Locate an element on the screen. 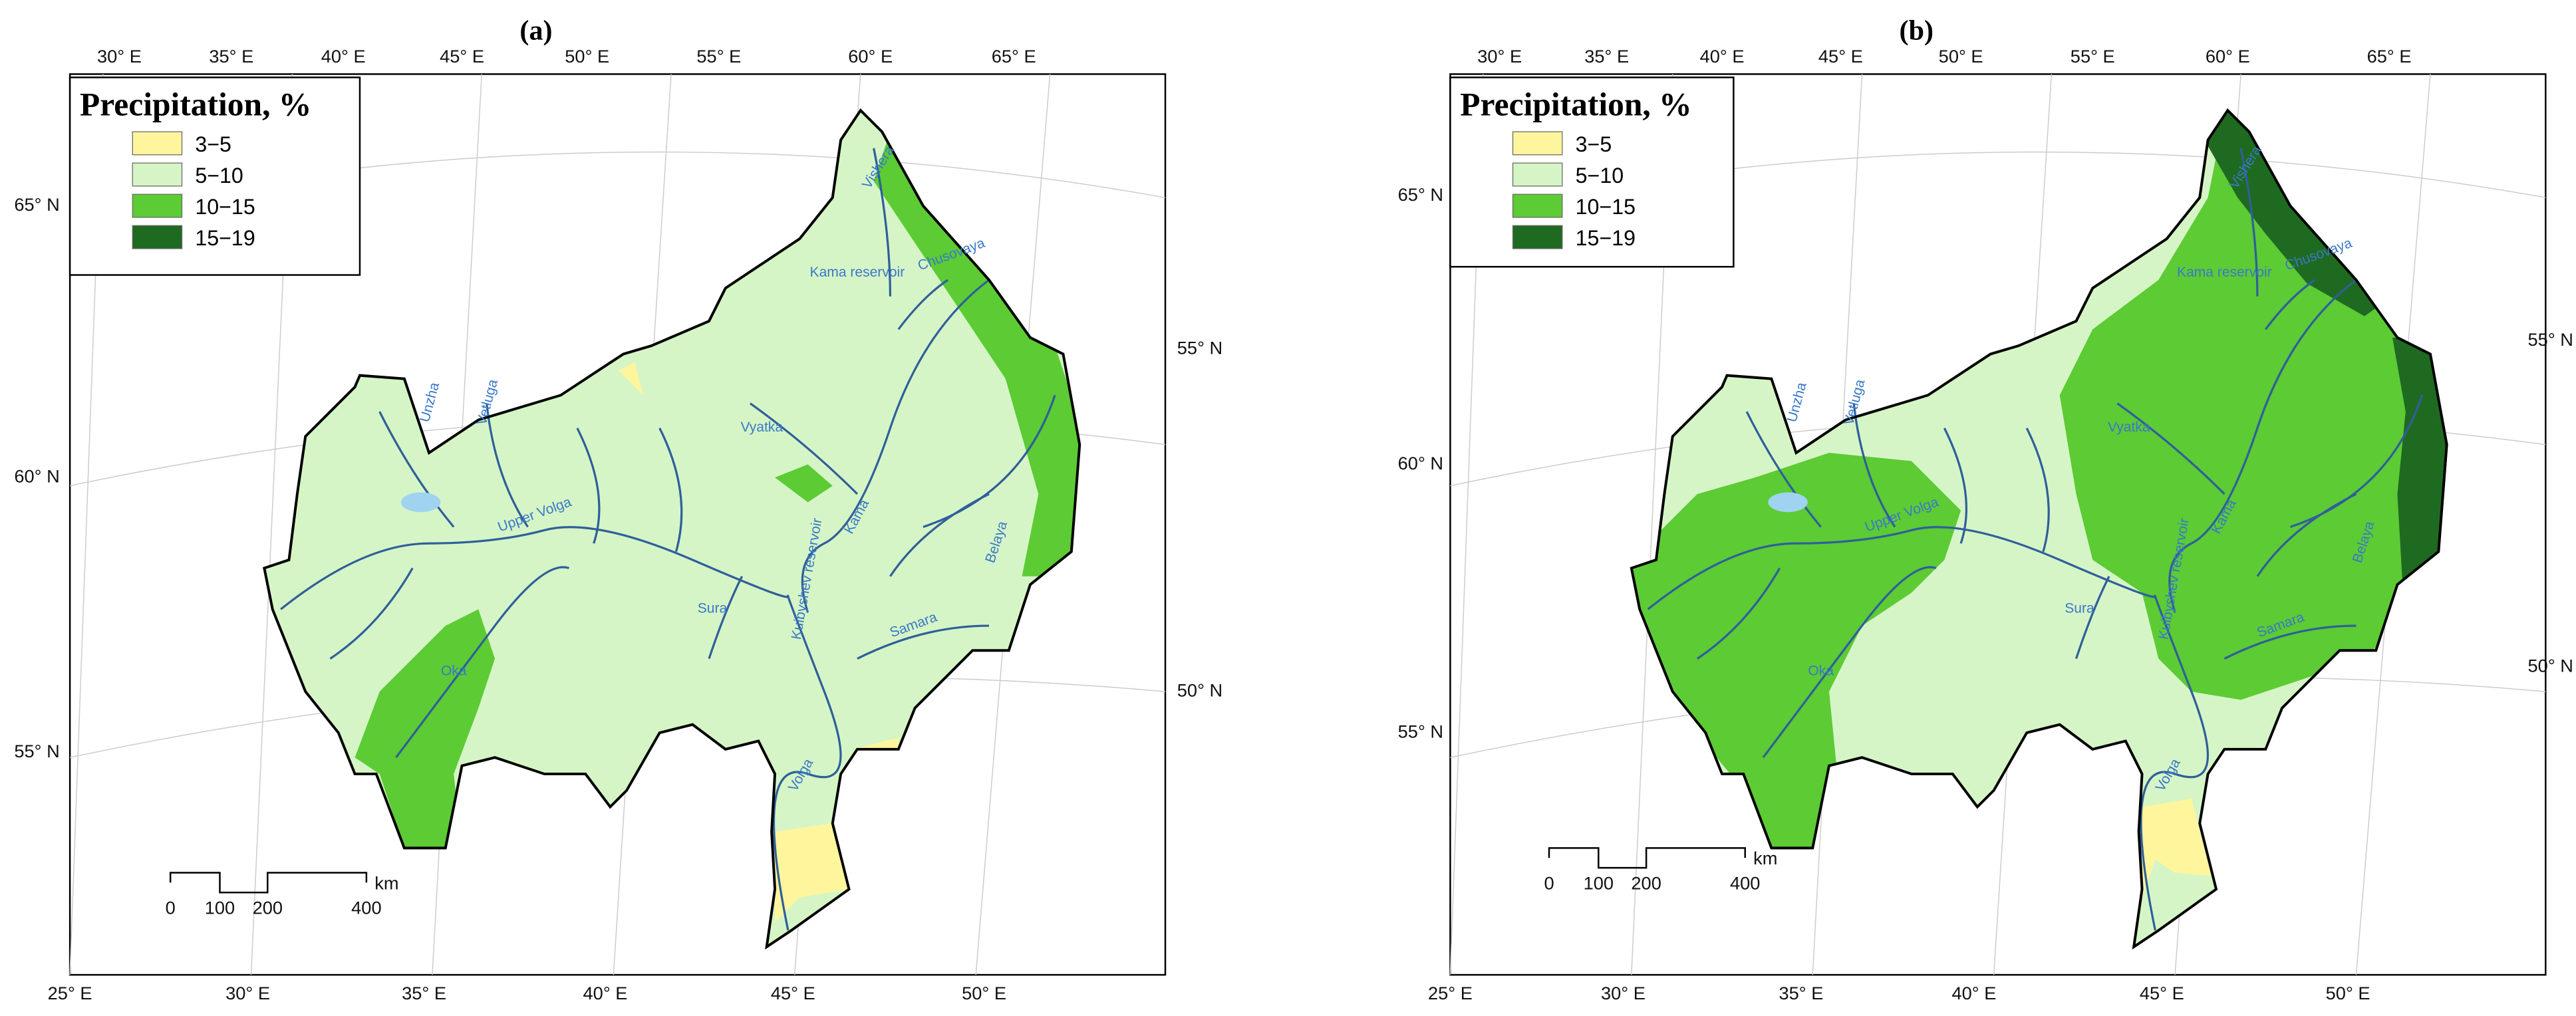 The height and width of the screenshot is (1016, 2576). scale-label: 200 is located at coordinates (1646, 882).